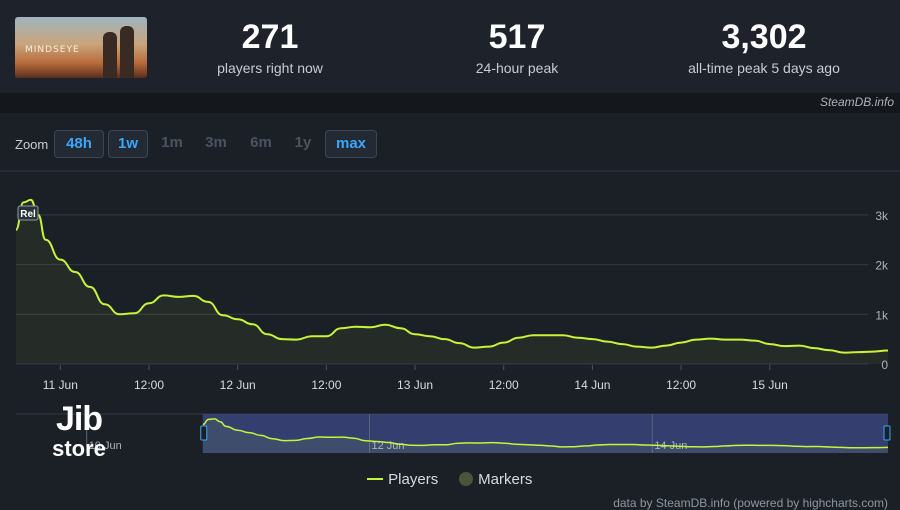 This screenshot has height=510, width=900. I want to click on stat-label: all-time peak 5 days ago, so click(764, 68).